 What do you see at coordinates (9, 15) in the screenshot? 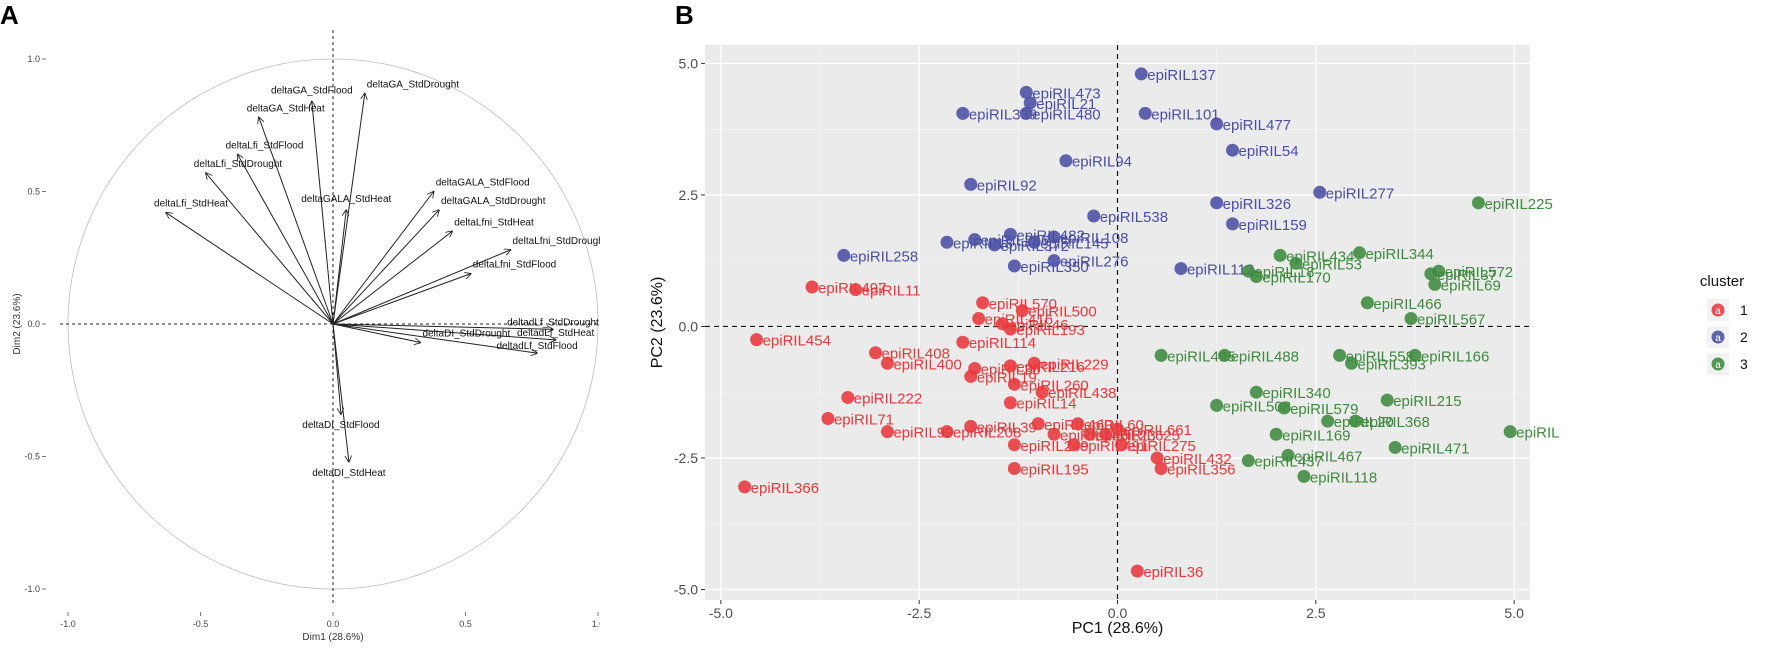
I see `panel-label-a: A` at bounding box center [9, 15].